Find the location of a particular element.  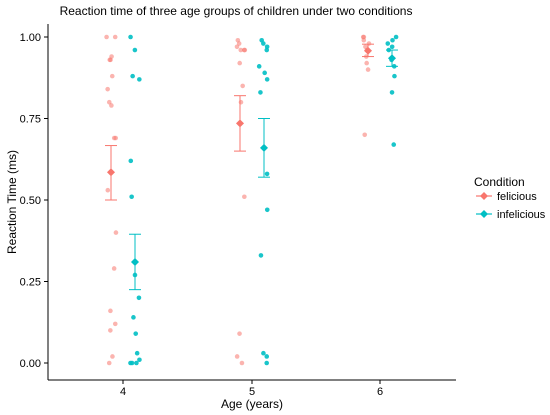

x-axis-ticks: 4 5 6 is located at coordinates (251, 389).